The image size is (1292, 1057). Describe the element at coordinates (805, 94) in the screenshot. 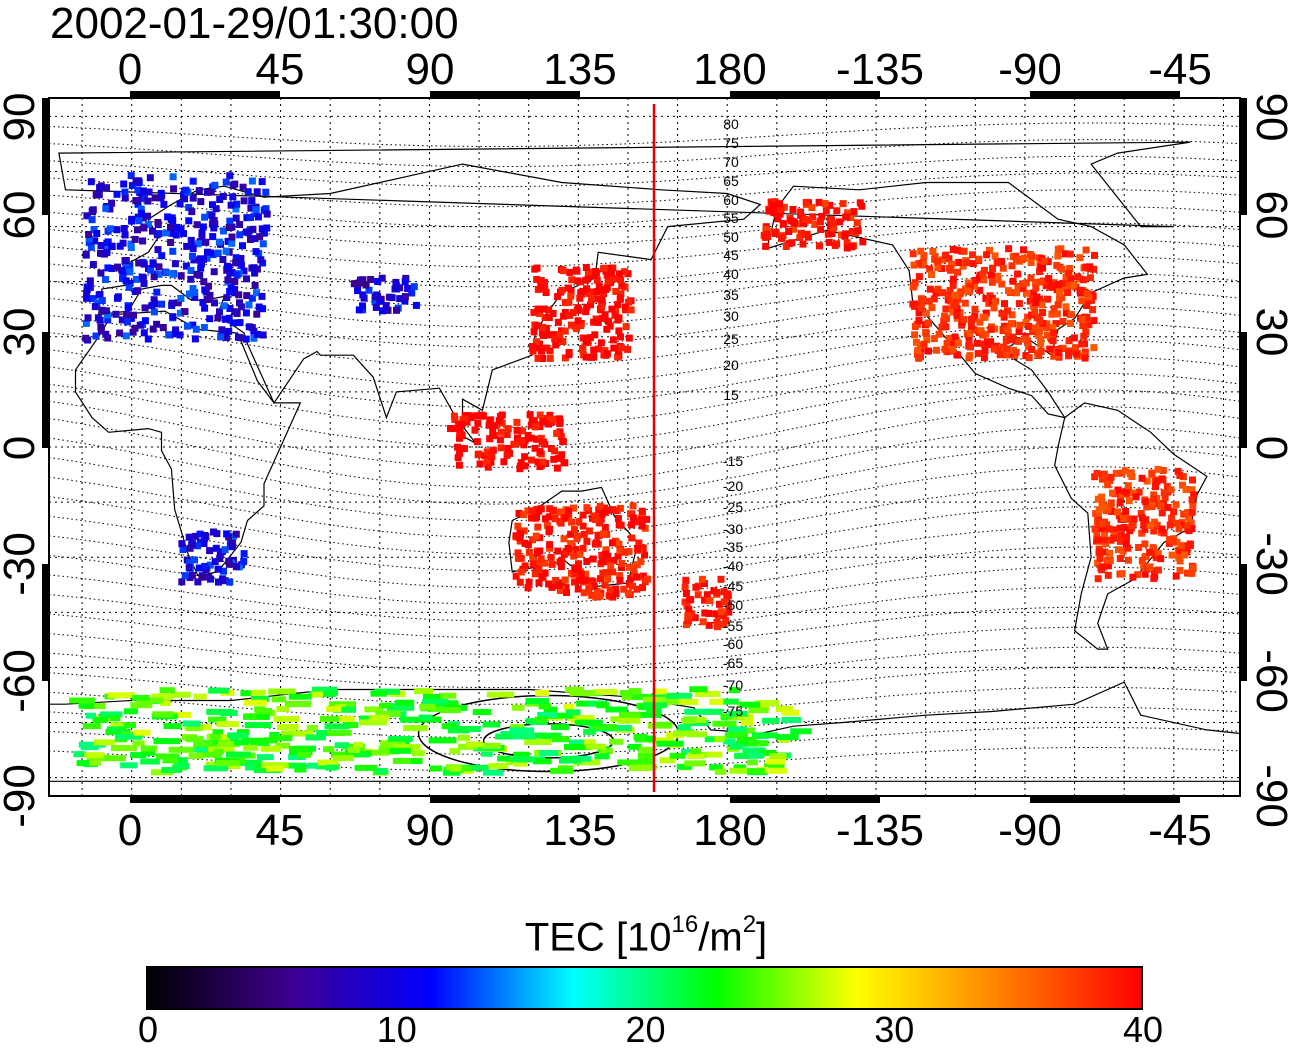

I see `frame-tick-bar` at that location.